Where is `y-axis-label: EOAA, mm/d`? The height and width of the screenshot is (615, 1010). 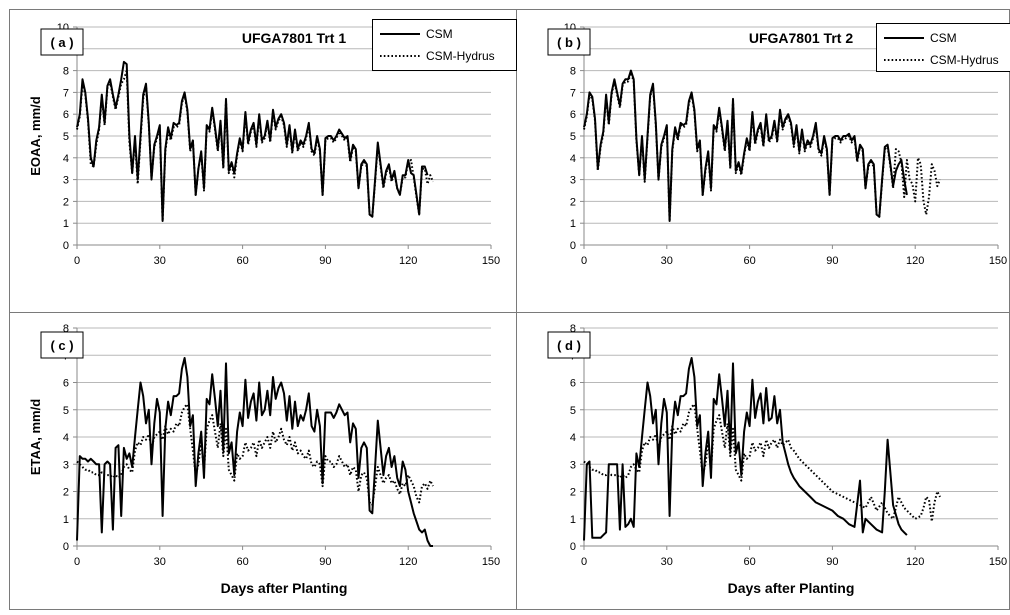 y-axis-label: EOAA, mm/d is located at coordinates (35, 136).